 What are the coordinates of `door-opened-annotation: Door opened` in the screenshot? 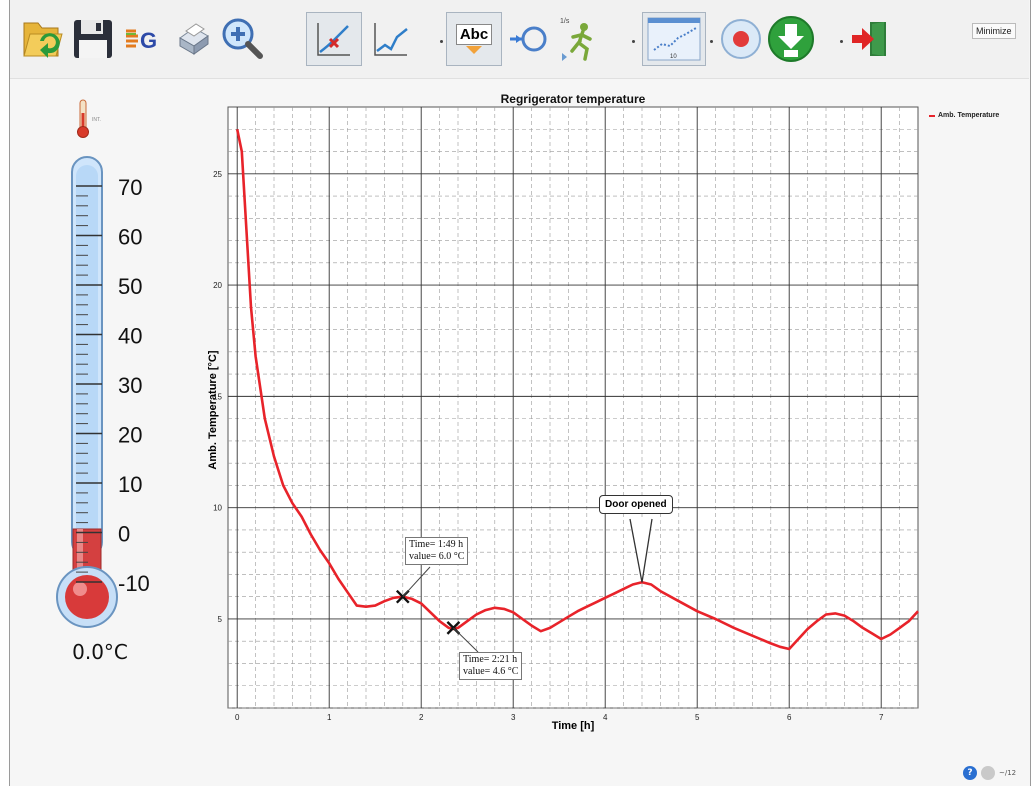 It's located at (636, 504).